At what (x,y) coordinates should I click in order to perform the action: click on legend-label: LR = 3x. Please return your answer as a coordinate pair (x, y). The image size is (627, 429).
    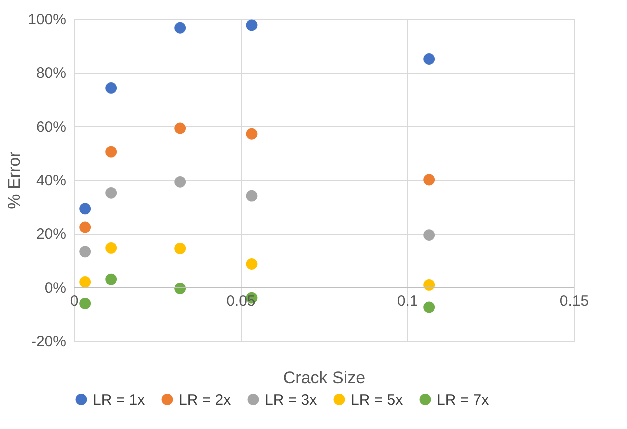
    Looking at the image, I should click on (291, 400).